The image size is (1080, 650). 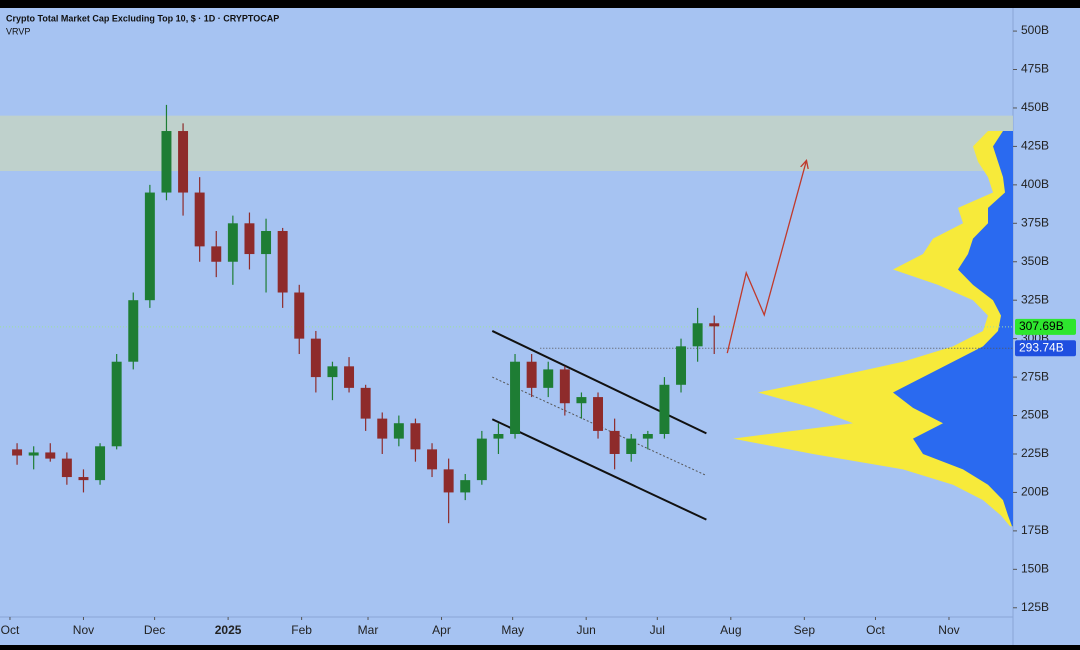 What do you see at coordinates (585, 630) in the screenshot?
I see `x-tick-label: Jun` at bounding box center [585, 630].